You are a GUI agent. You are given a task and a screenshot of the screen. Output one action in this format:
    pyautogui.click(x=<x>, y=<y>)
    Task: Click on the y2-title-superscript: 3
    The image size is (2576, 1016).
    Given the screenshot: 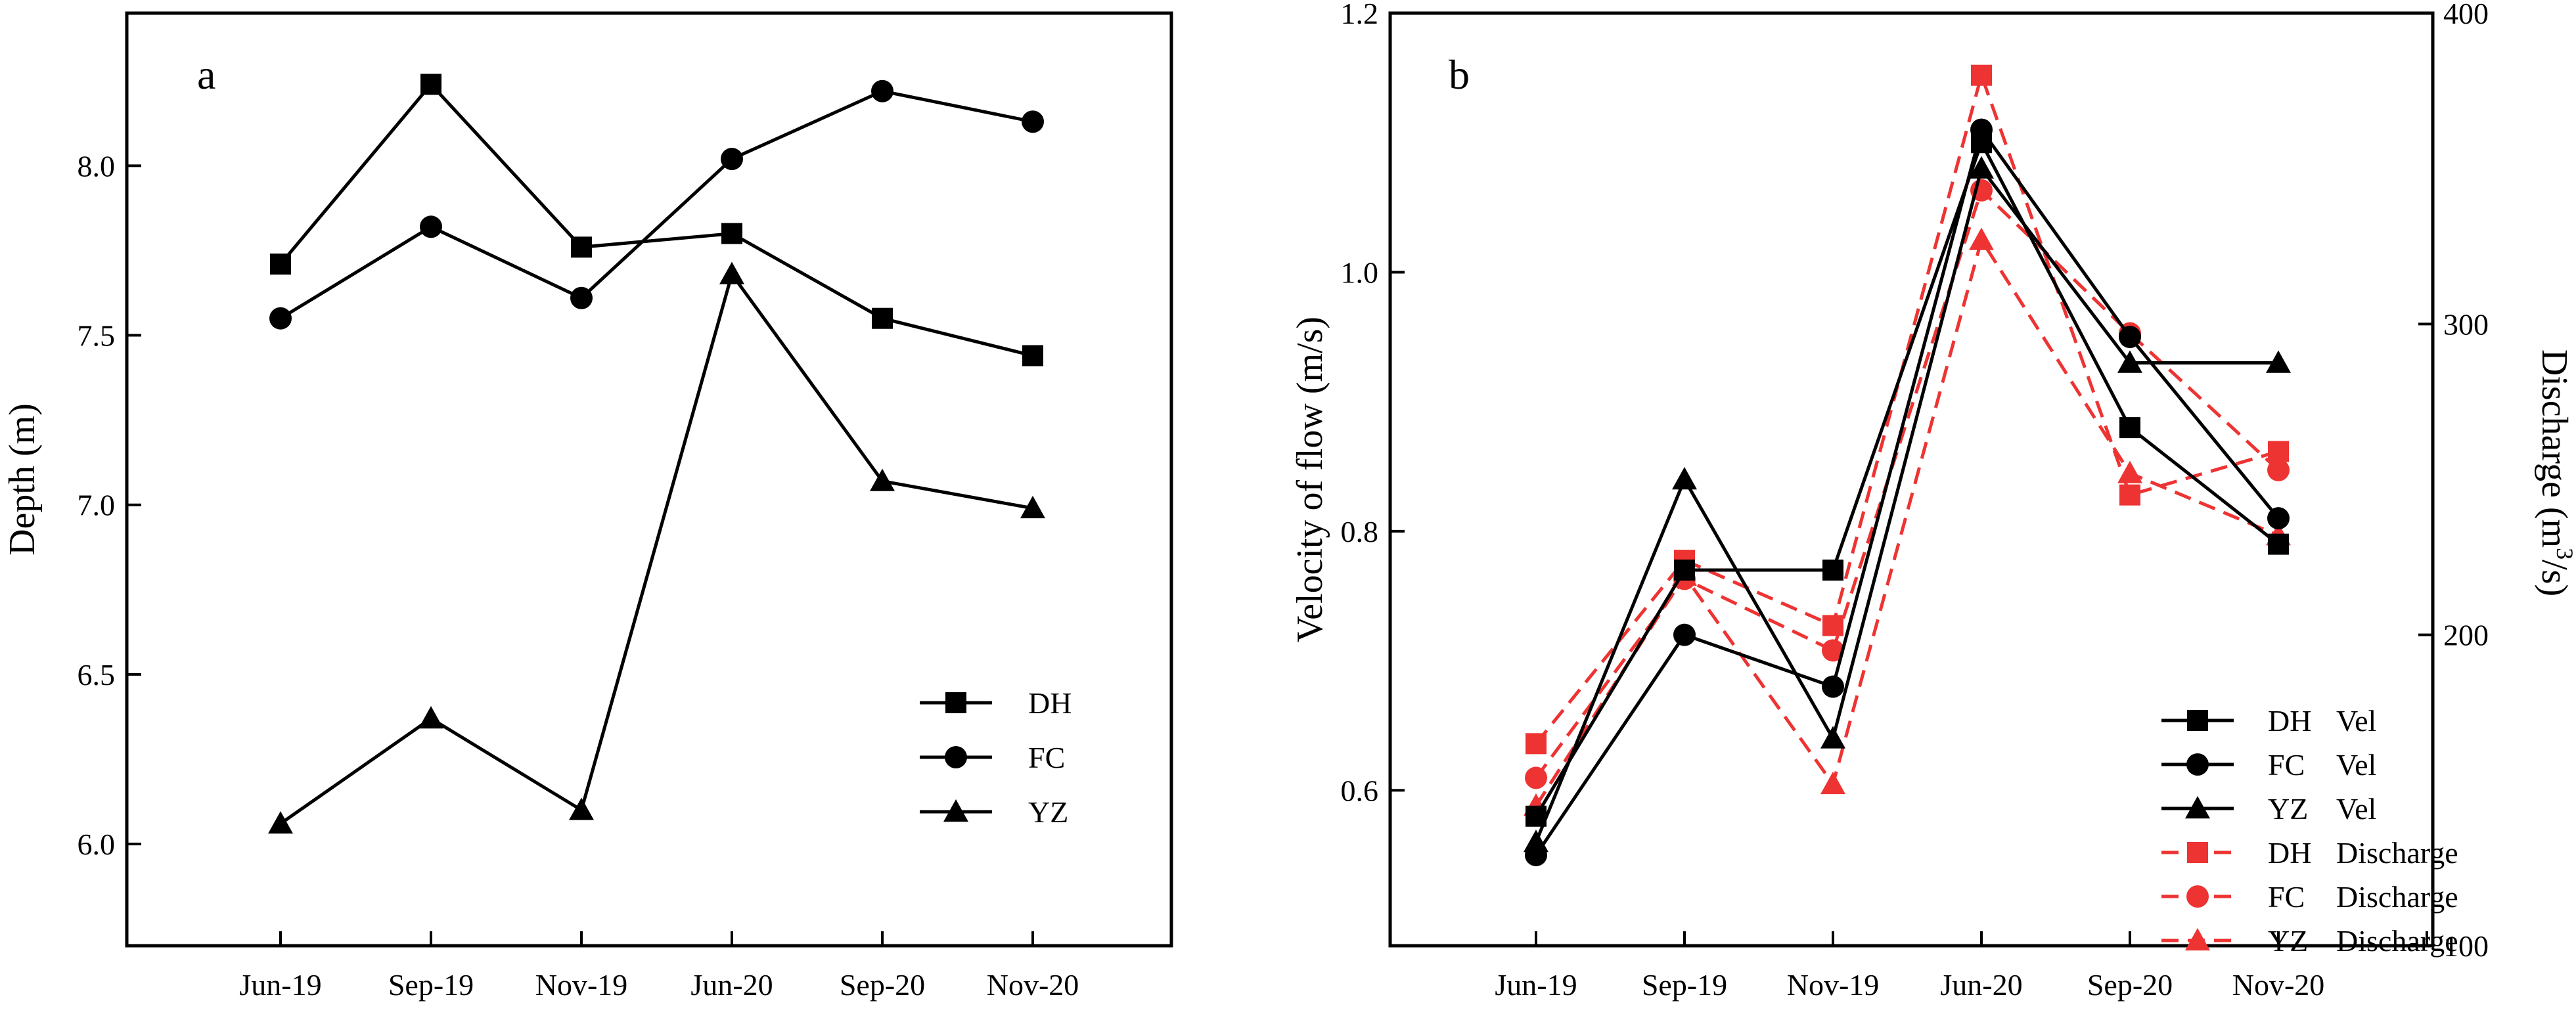 What is the action you would take?
    pyautogui.click(x=2564, y=554)
    